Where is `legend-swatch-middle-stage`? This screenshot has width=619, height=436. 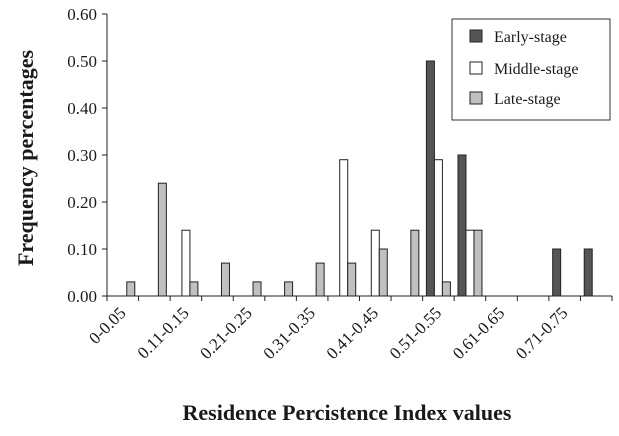 legend-swatch-middle-stage is located at coordinates (476, 68).